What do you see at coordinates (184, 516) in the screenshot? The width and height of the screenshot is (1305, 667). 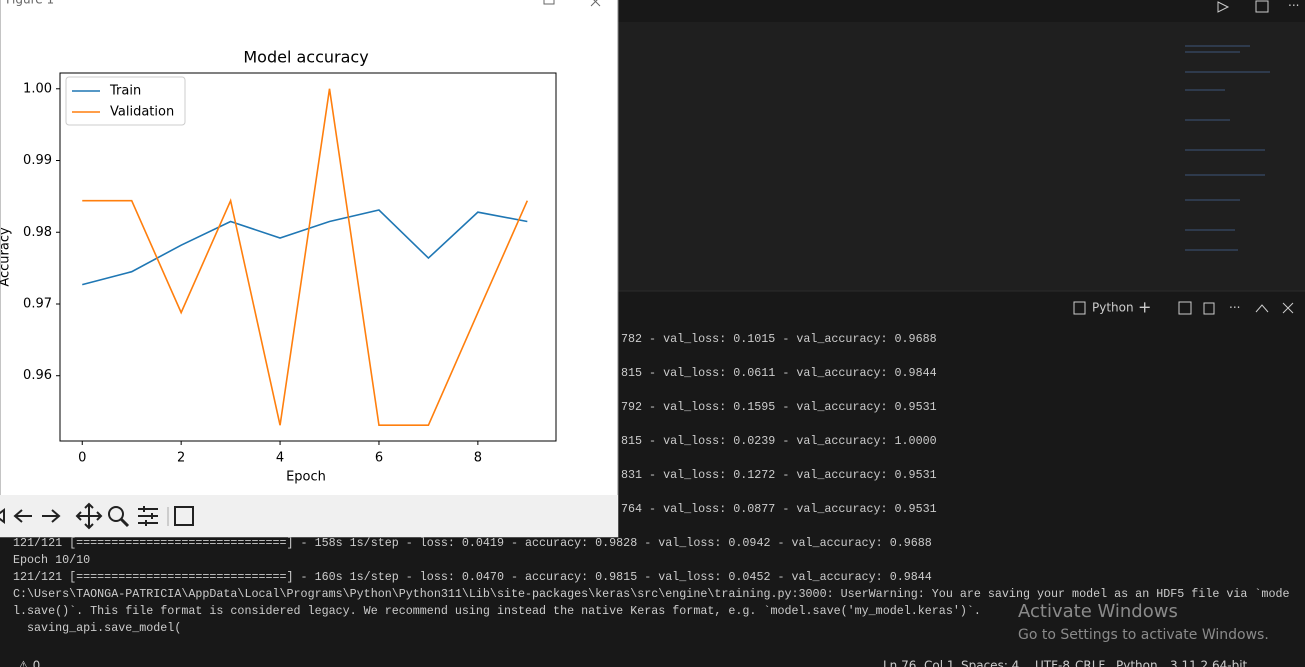 I see `save-button` at bounding box center [184, 516].